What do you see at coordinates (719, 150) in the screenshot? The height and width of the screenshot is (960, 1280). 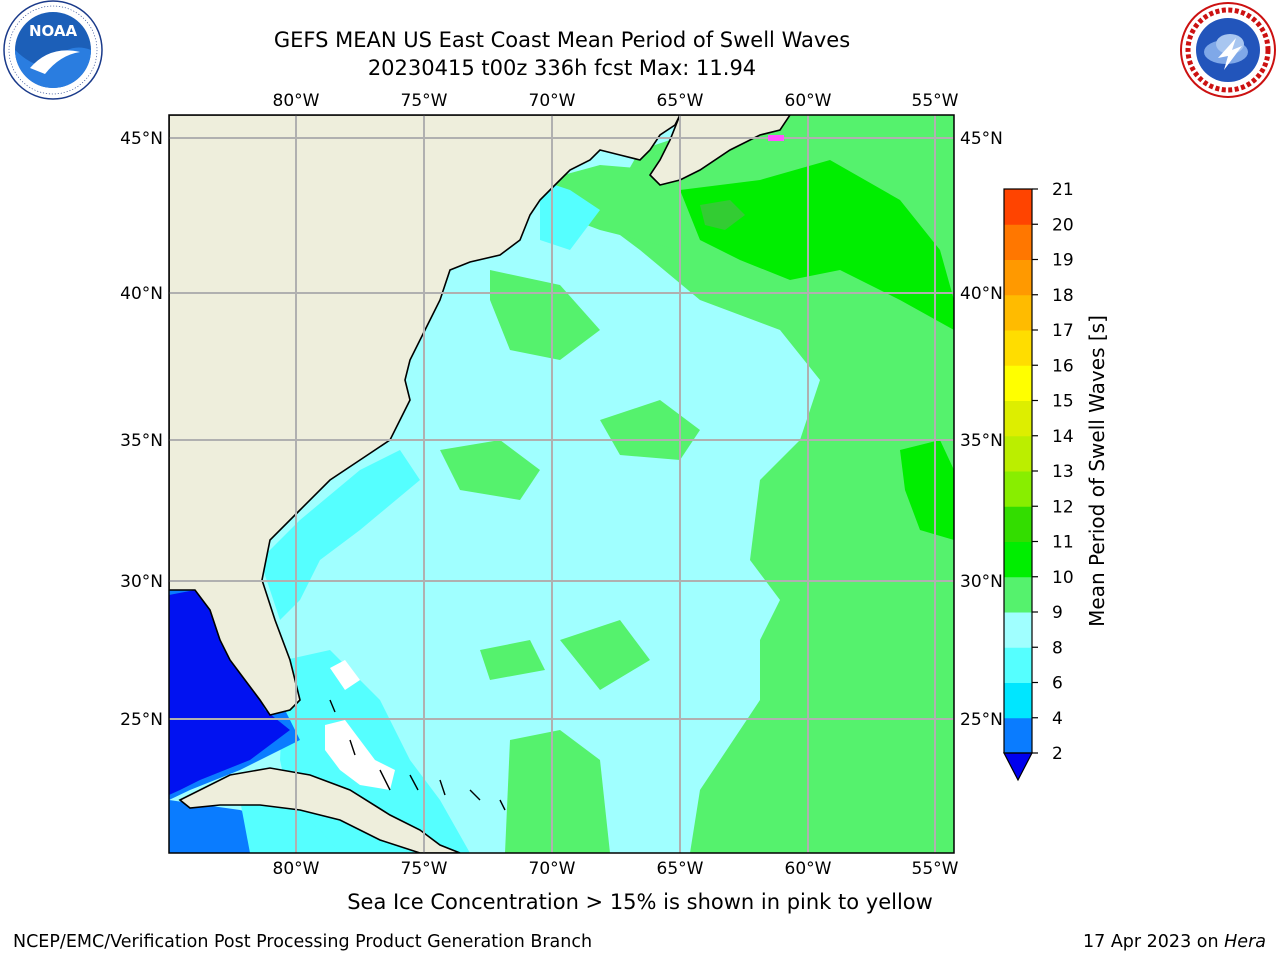 I see `land-nova-scotia` at bounding box center [719, 150].